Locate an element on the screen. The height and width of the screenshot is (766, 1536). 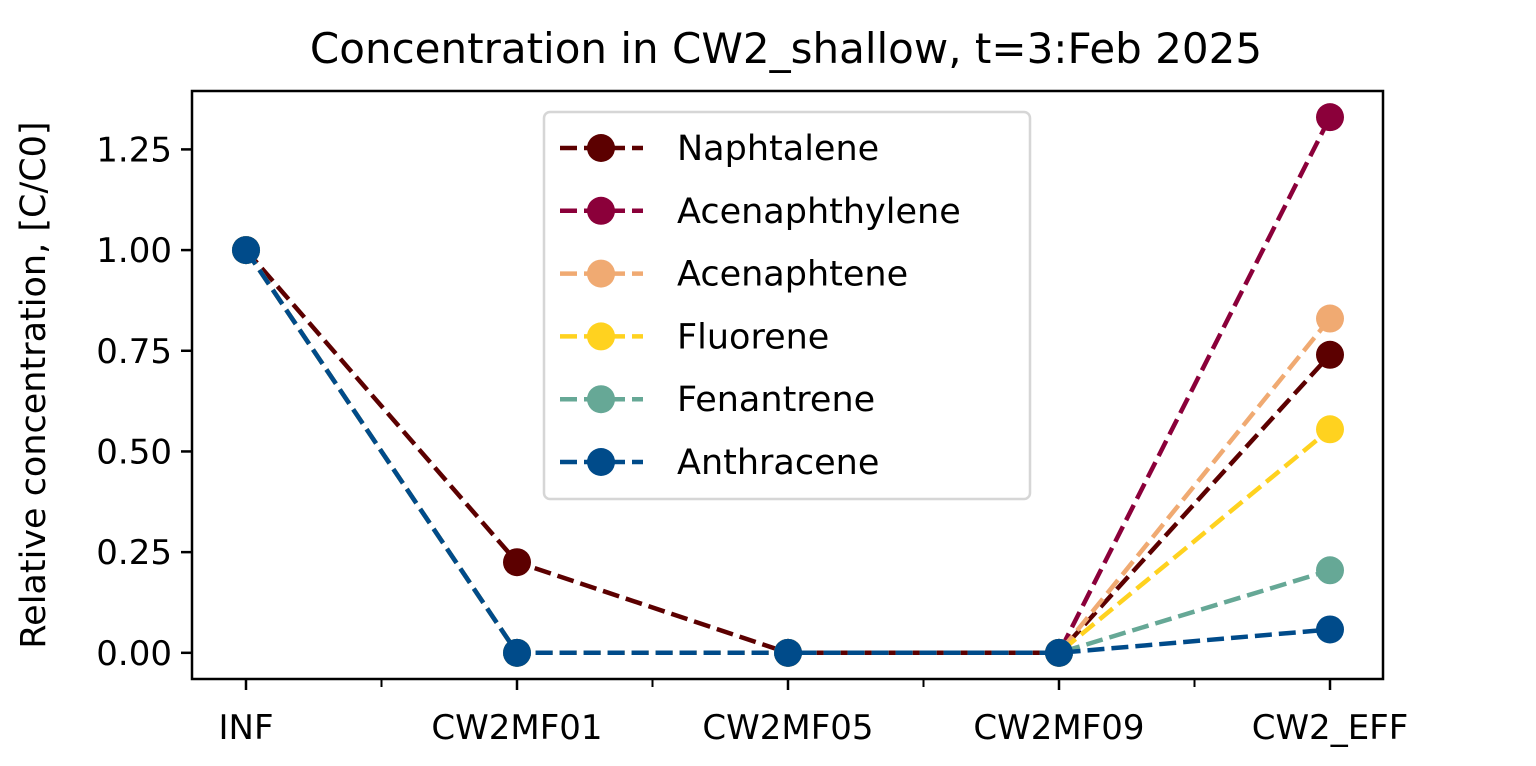
legend-item: Acenaphthylene is located at coordinates (760, 212).